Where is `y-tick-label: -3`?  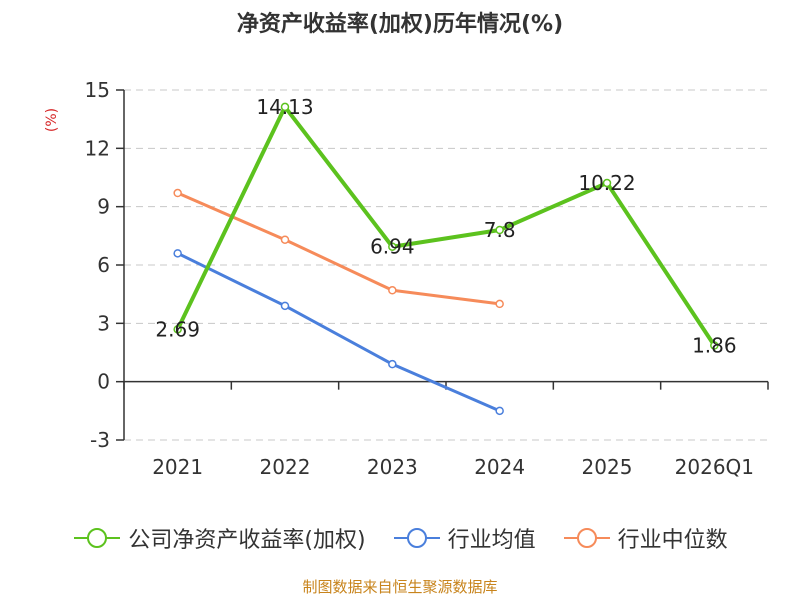
y-tick-label: -3 is located at coordinates (100, 440).